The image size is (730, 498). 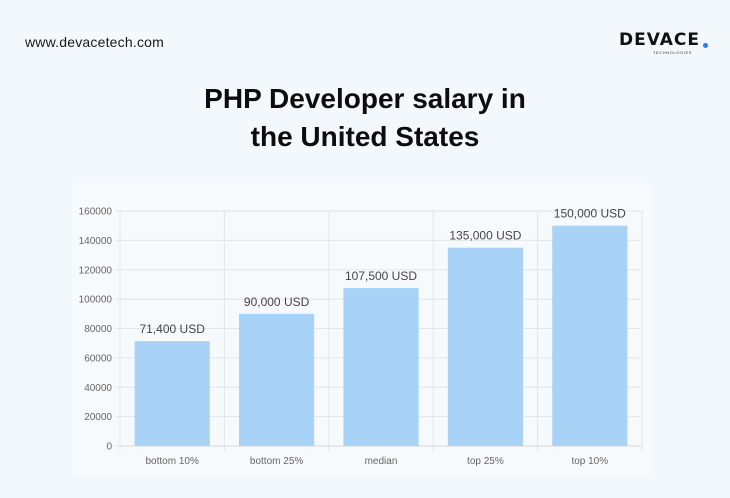 What do you see at coordinates (109, 447) in the screenshot?
I see `y-tick-label: 0` at bounding box center [109, 447].